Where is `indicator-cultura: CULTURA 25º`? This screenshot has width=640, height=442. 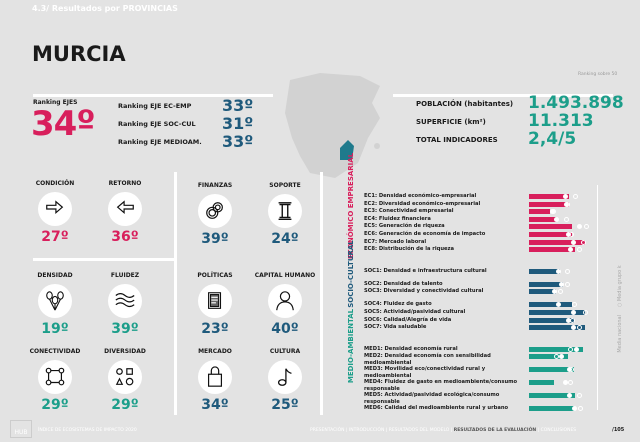 indicator-cultura: CULTURA 25º is located at coordinates (285, 380).